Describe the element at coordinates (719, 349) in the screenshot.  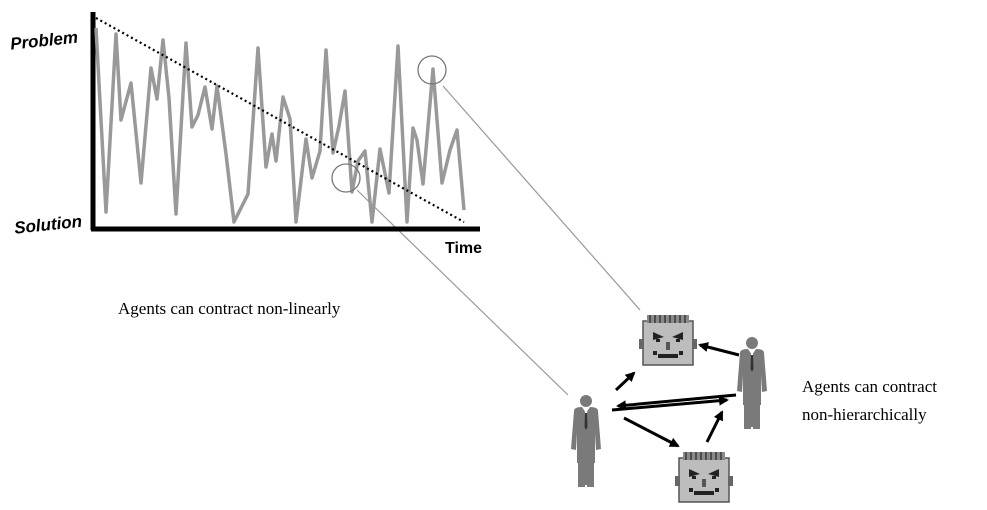
I see `arrow-person-to-robot` at that location.